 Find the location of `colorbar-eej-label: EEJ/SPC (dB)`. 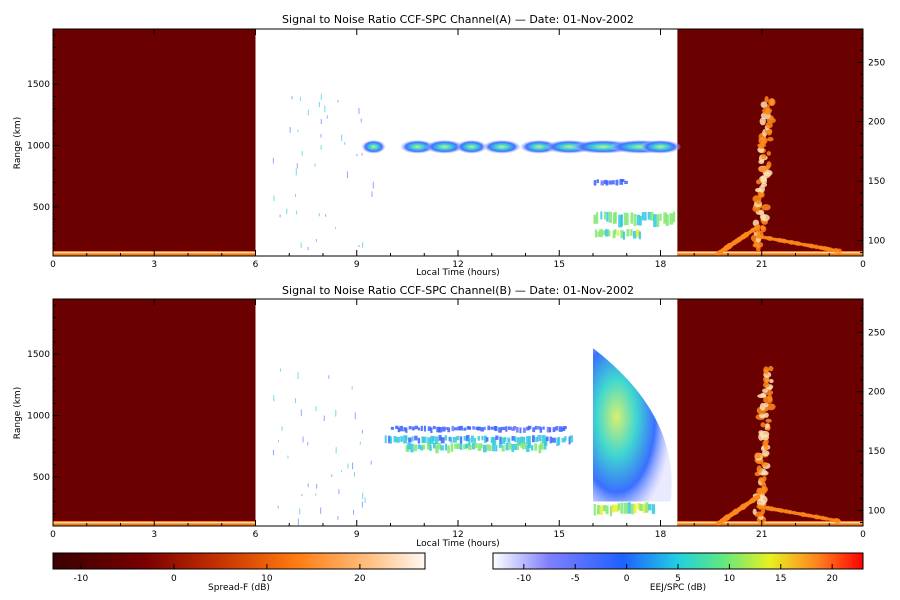

colorbar-eej-label: EEJ/SPC (dB) is located at coordinates (678, 588).